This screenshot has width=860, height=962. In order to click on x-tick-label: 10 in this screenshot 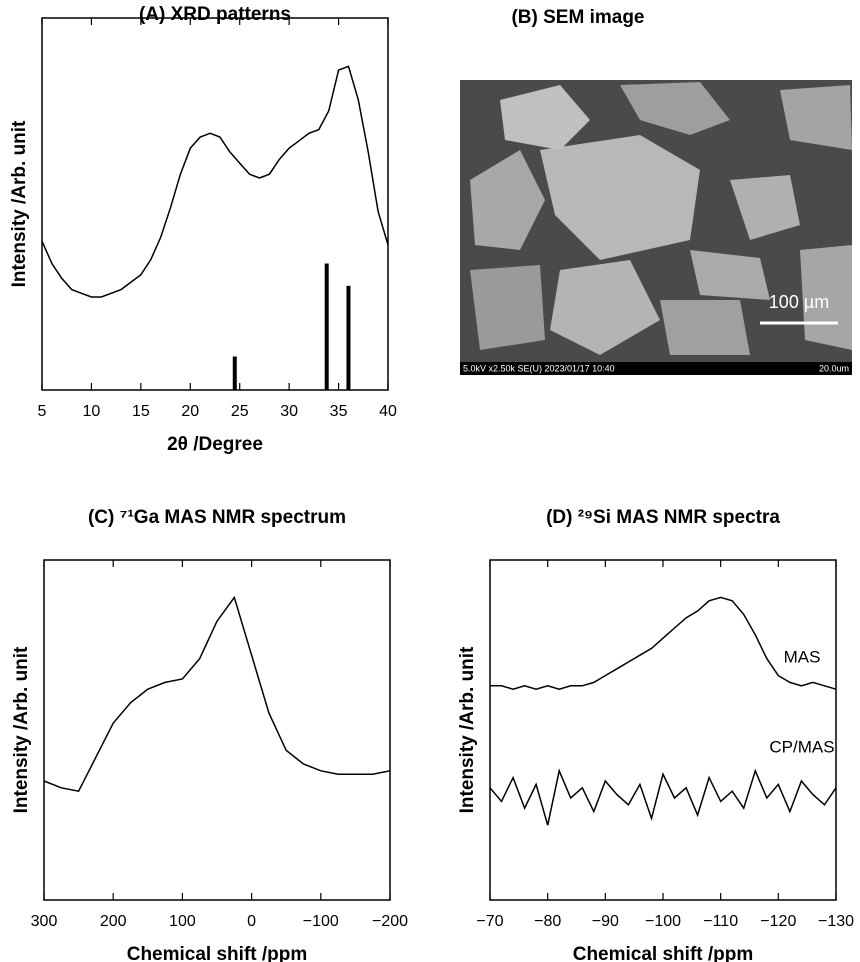, I will do `click(92, 411)`.